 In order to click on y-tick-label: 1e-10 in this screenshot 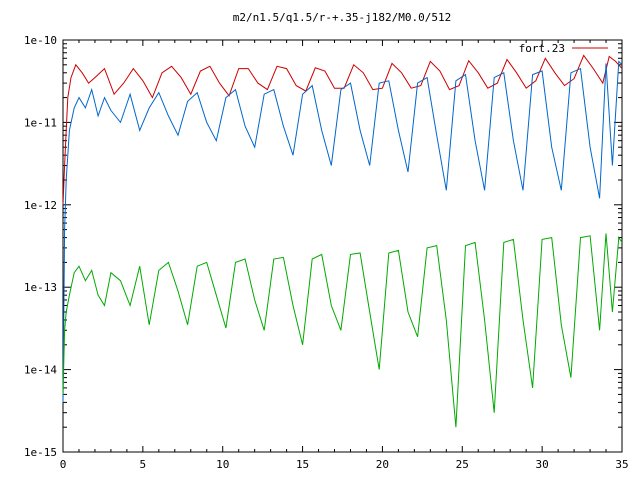, I will do `click(40, 40)`.